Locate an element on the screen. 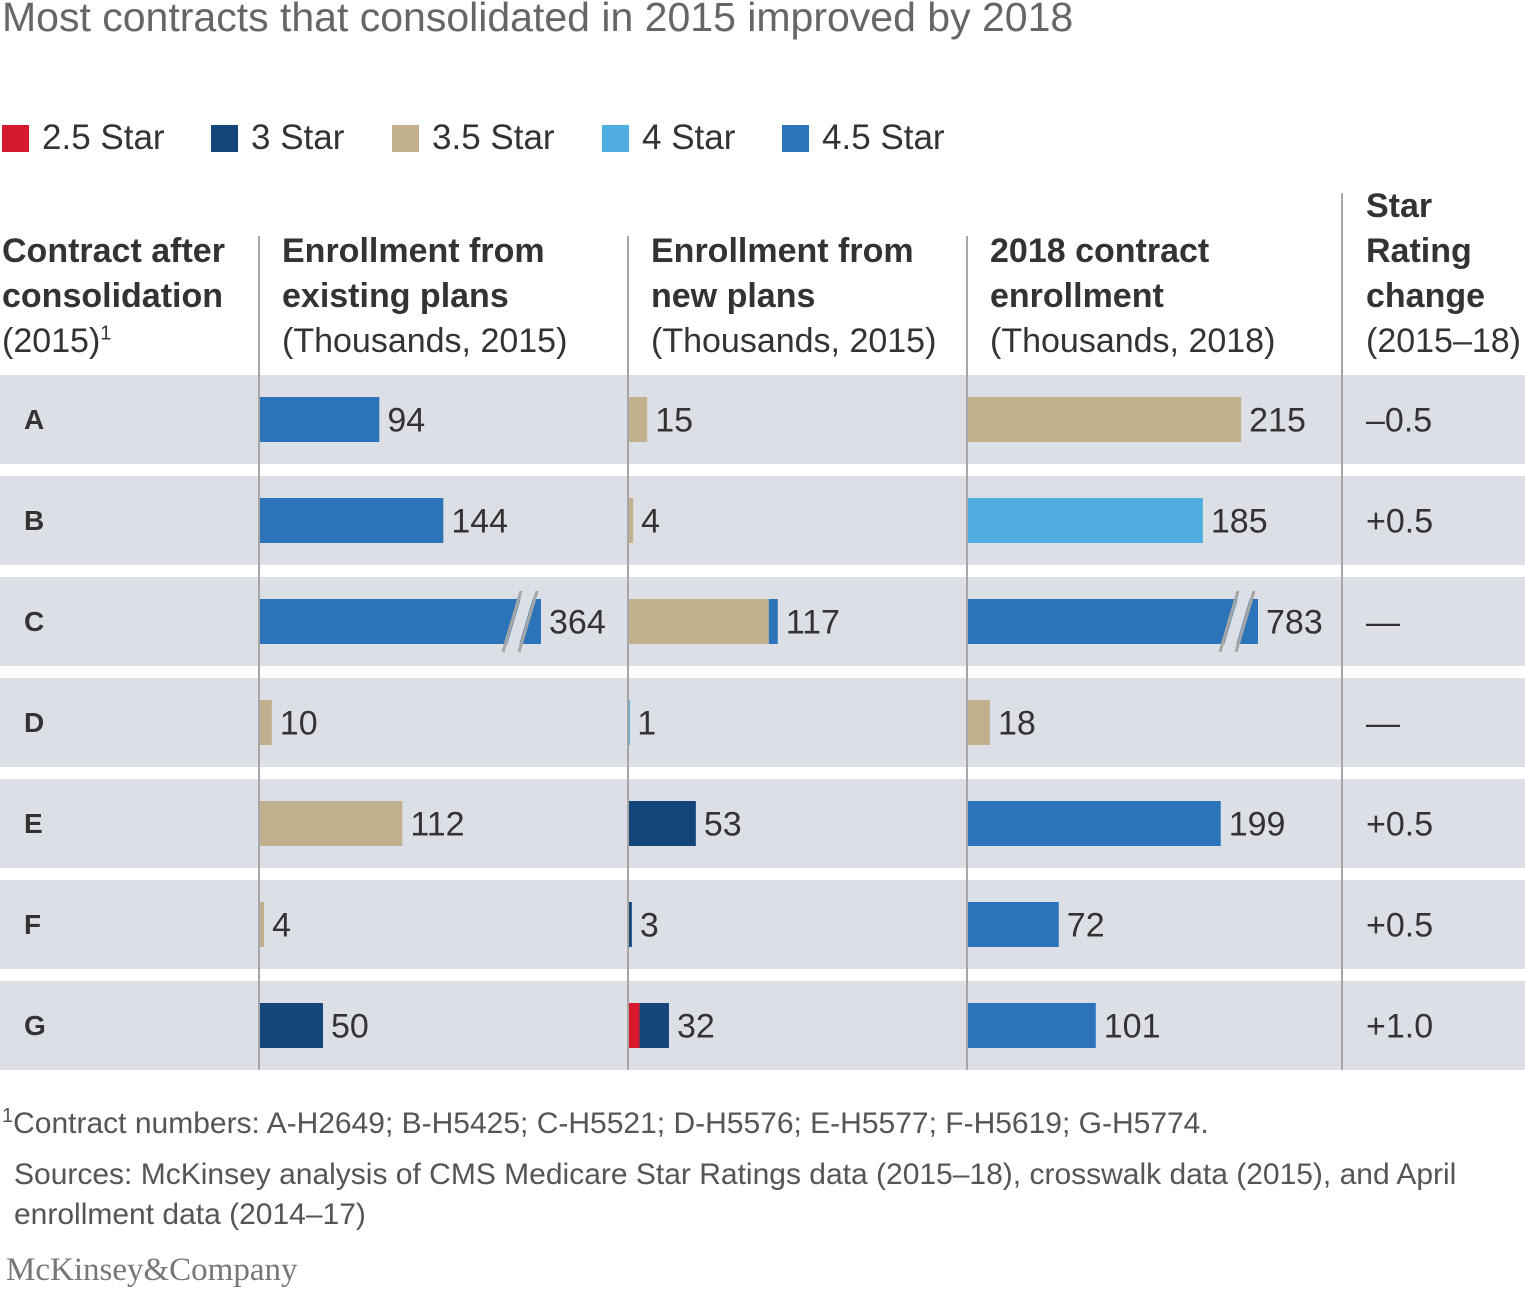 The height and width of the screenshot is (1293, 1525). header-contract-line2: consolidation is located at coordinates (112, 296).